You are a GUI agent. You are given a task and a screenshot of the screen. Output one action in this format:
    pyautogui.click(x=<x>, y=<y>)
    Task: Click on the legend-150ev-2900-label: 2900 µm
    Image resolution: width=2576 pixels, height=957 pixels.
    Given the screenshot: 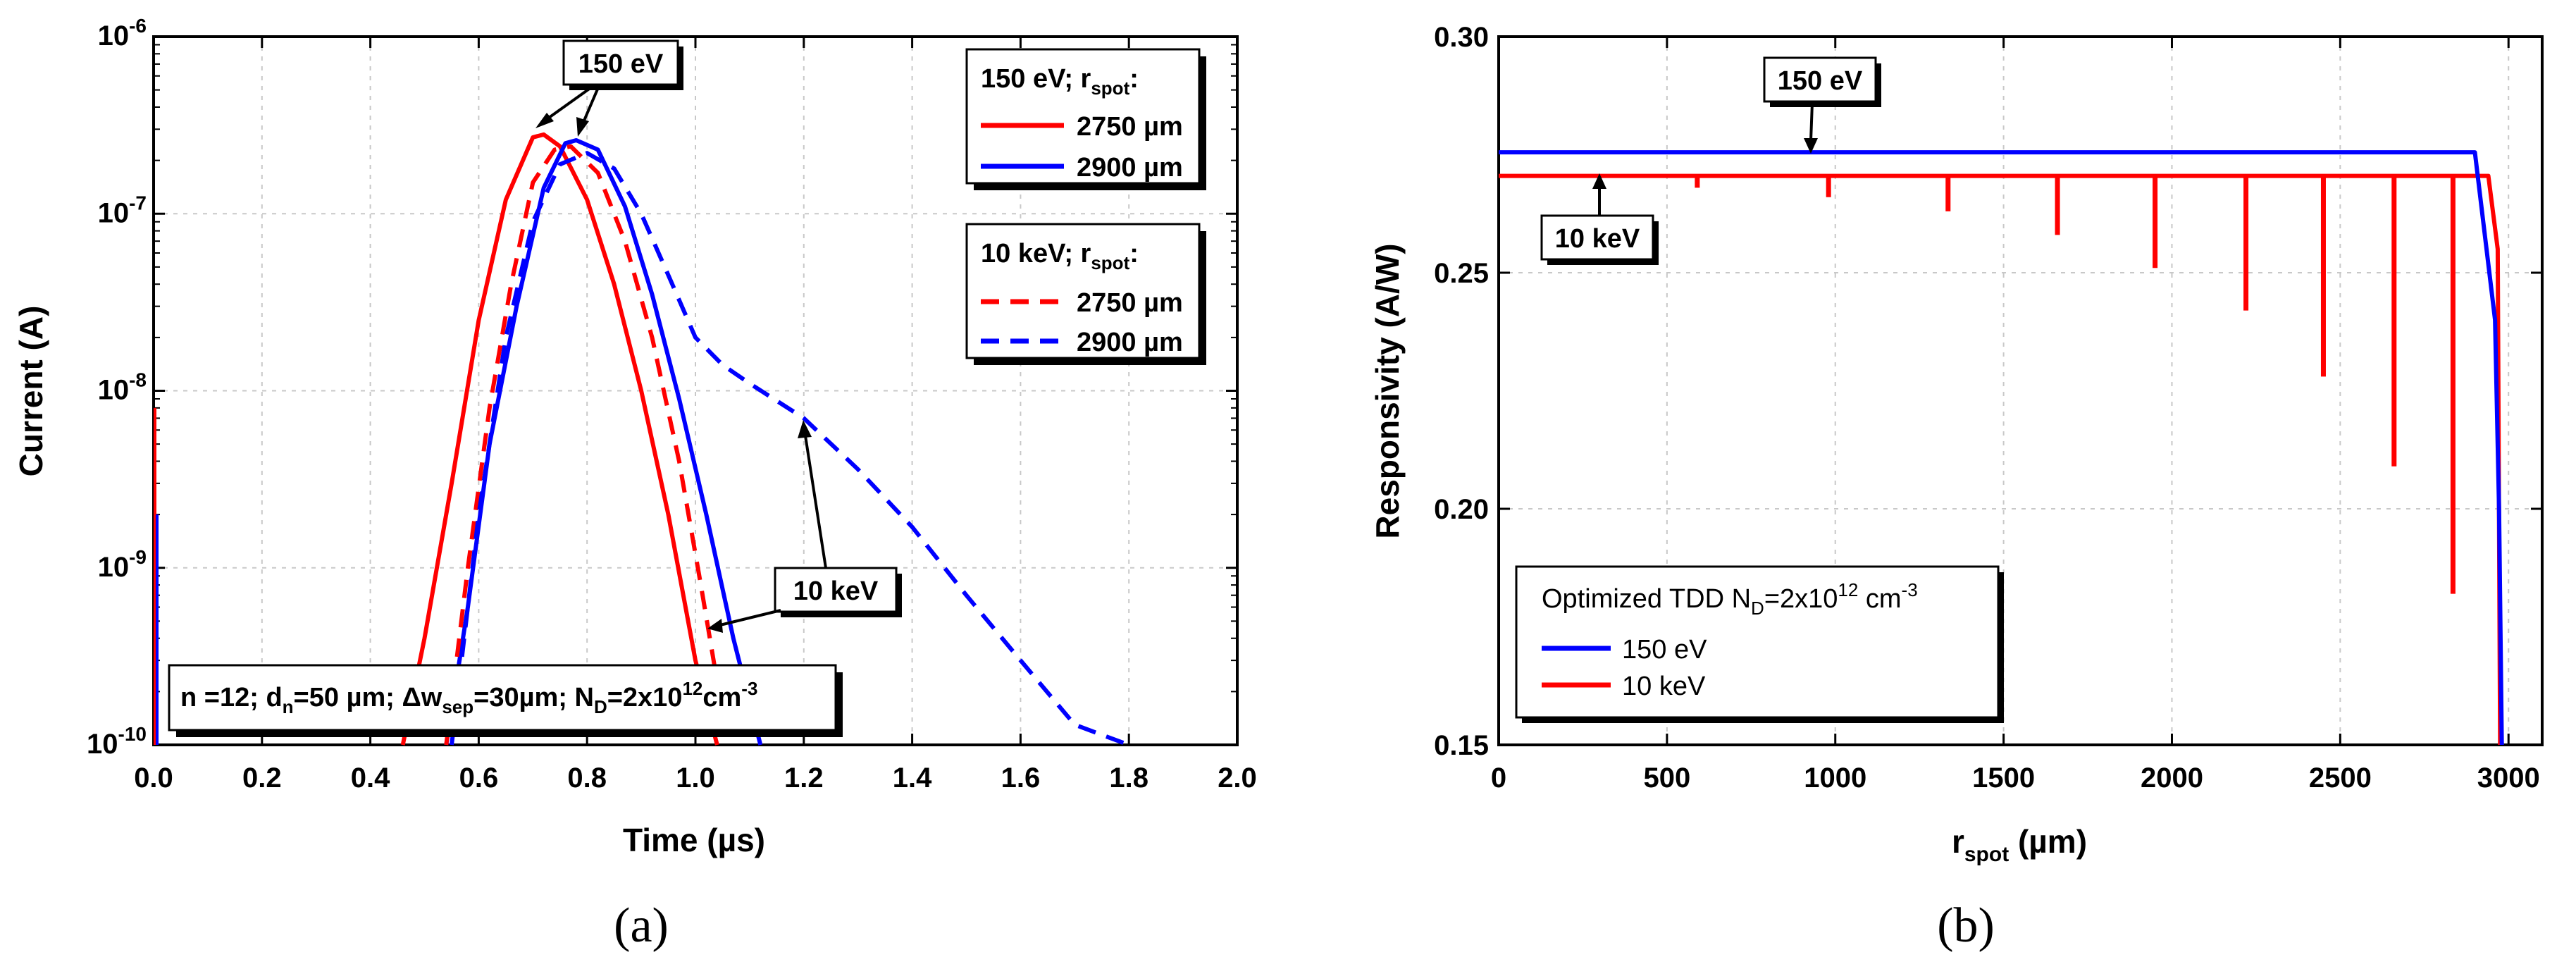 What is the action you would take?
    pyautogui.click(x=1130, y=168)
    